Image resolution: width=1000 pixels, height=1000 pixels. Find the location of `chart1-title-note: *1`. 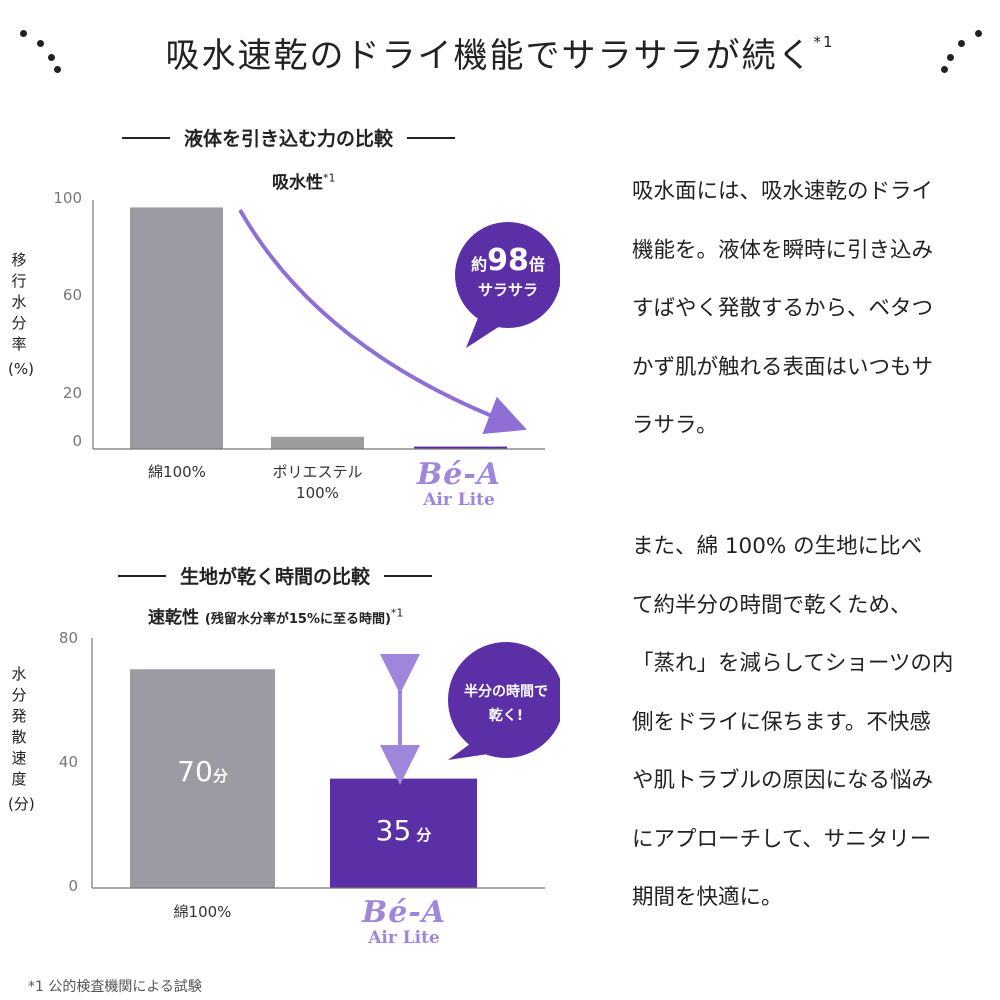

chart1-title-note: *1 is located at coordinates (329, 178).